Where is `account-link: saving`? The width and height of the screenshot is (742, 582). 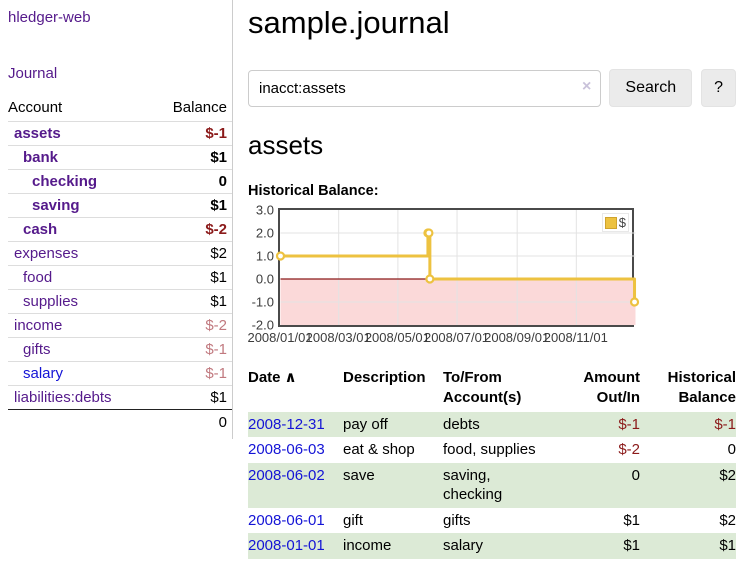 account-link: saving is located at coordinates (56, 205).